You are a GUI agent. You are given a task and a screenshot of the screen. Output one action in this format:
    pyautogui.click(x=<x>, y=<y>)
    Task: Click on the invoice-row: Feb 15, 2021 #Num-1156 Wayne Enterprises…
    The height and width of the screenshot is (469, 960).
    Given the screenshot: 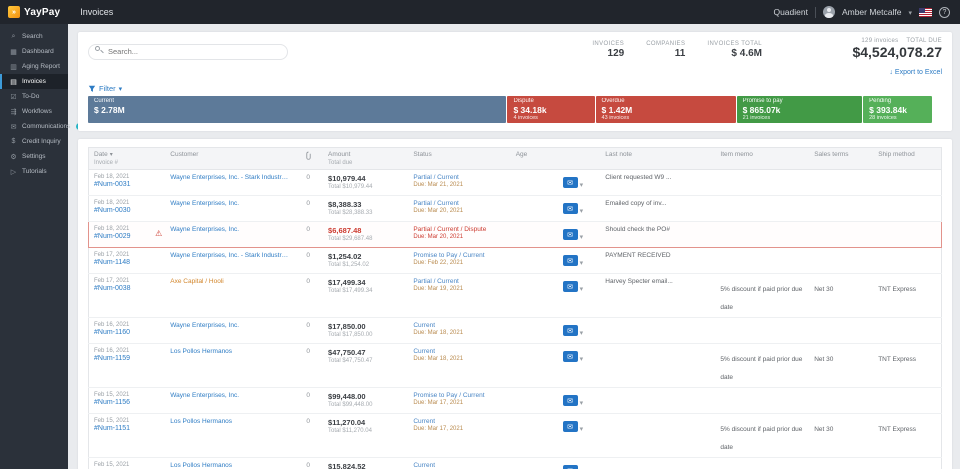 What is the action you would take?
    pyautogui.click(x=515, y=400)
    